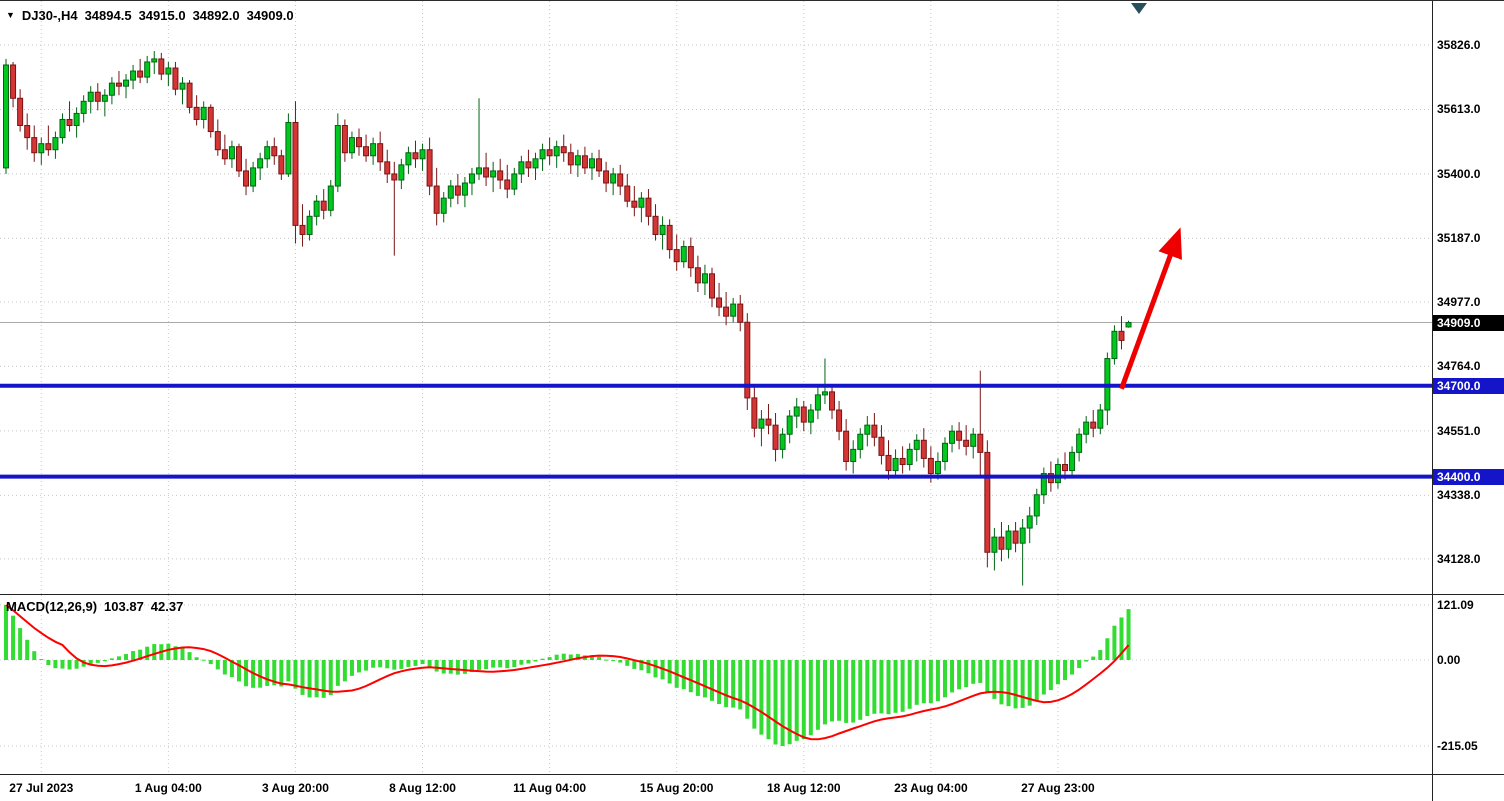 The width and height of the screenshot is (1504, 801). I want to click on panel-separator, so click(752, 594).